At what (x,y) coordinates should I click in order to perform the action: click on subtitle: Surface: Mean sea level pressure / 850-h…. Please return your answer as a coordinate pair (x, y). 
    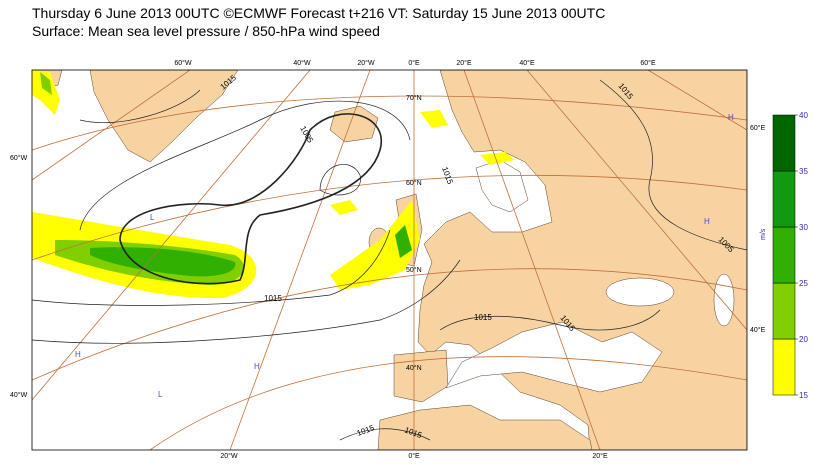
    Looking at the image, I should click on (206, 31).